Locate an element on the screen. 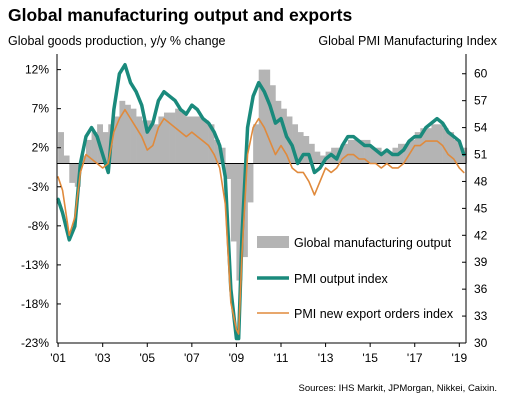 Image resolution: width=506 pixels, height=406 pixels. right-tick-label: 51 is located at coordinates (481, 155).